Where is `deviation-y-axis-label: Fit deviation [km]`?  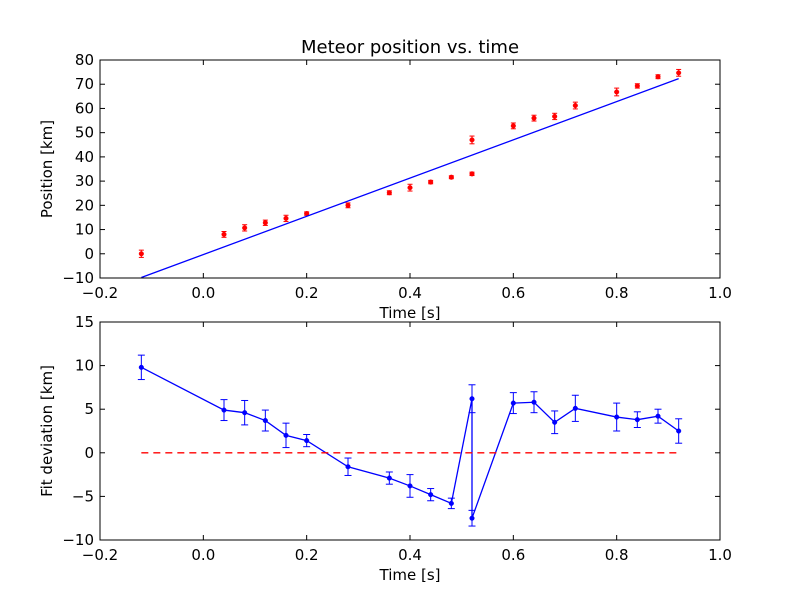
deviation-y-axis-label: Fit deviation [km] is located at coordinates (47, 431).